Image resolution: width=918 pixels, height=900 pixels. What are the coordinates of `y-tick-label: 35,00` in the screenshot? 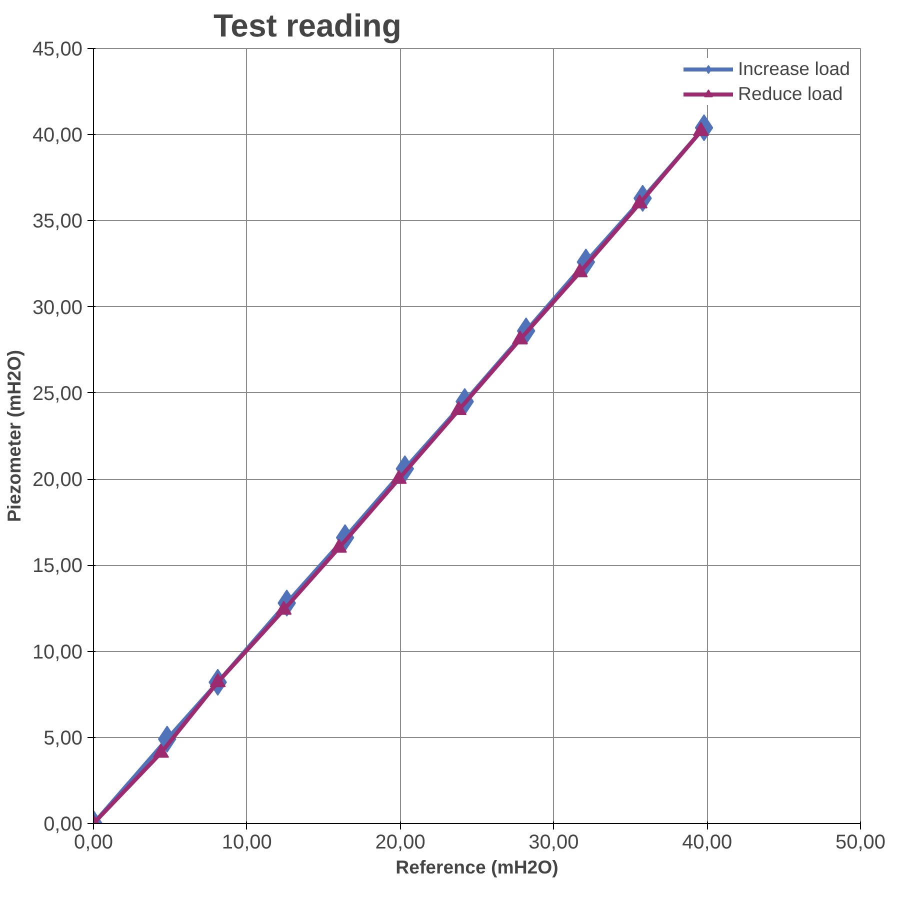 It's located at (57, 221).